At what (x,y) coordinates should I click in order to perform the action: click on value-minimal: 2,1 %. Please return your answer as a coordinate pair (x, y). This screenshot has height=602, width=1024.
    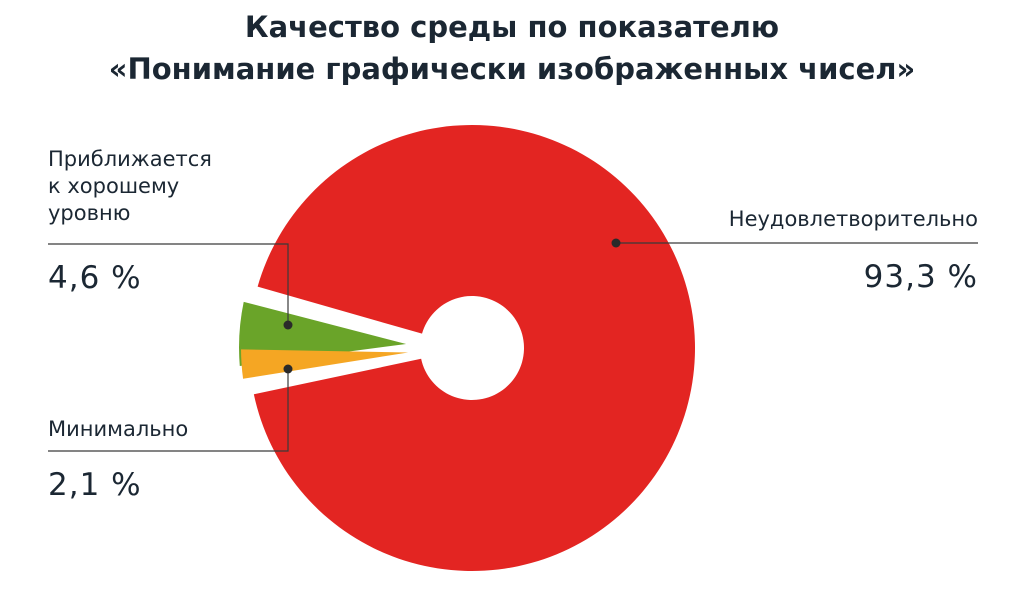
    Looking at the image, I should click on (95, 485).